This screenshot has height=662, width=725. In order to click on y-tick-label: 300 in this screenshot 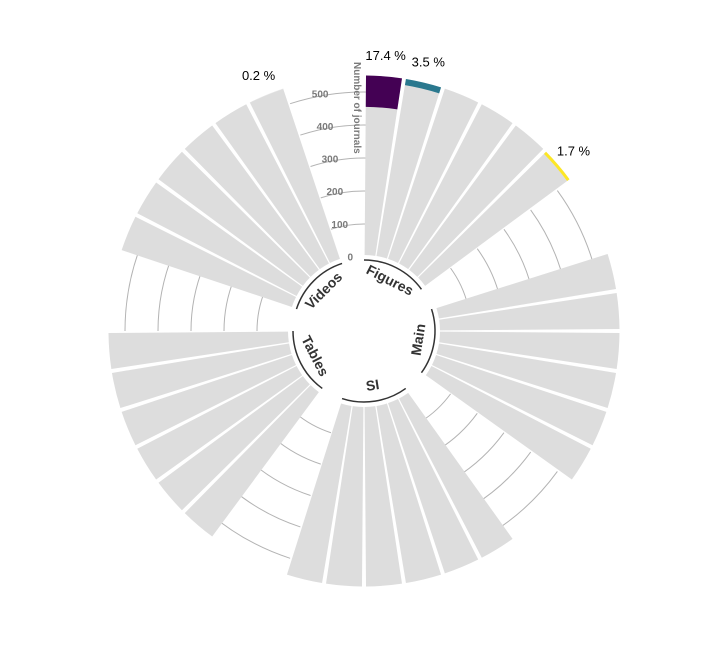, I will do `click(330, 160)`.